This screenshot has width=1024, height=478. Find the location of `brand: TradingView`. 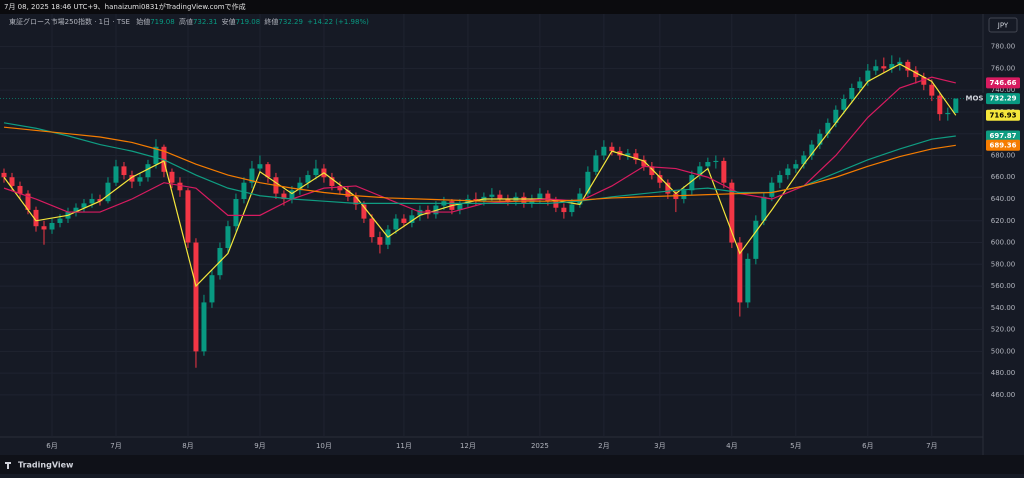

brand: TradingView is located at coordinates (46, 465).